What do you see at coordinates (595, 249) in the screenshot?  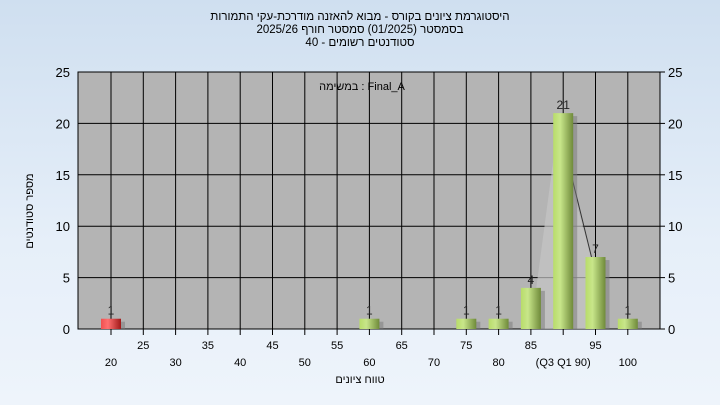 I see `bar-value-label: 7` at bounding box center [595, 249].